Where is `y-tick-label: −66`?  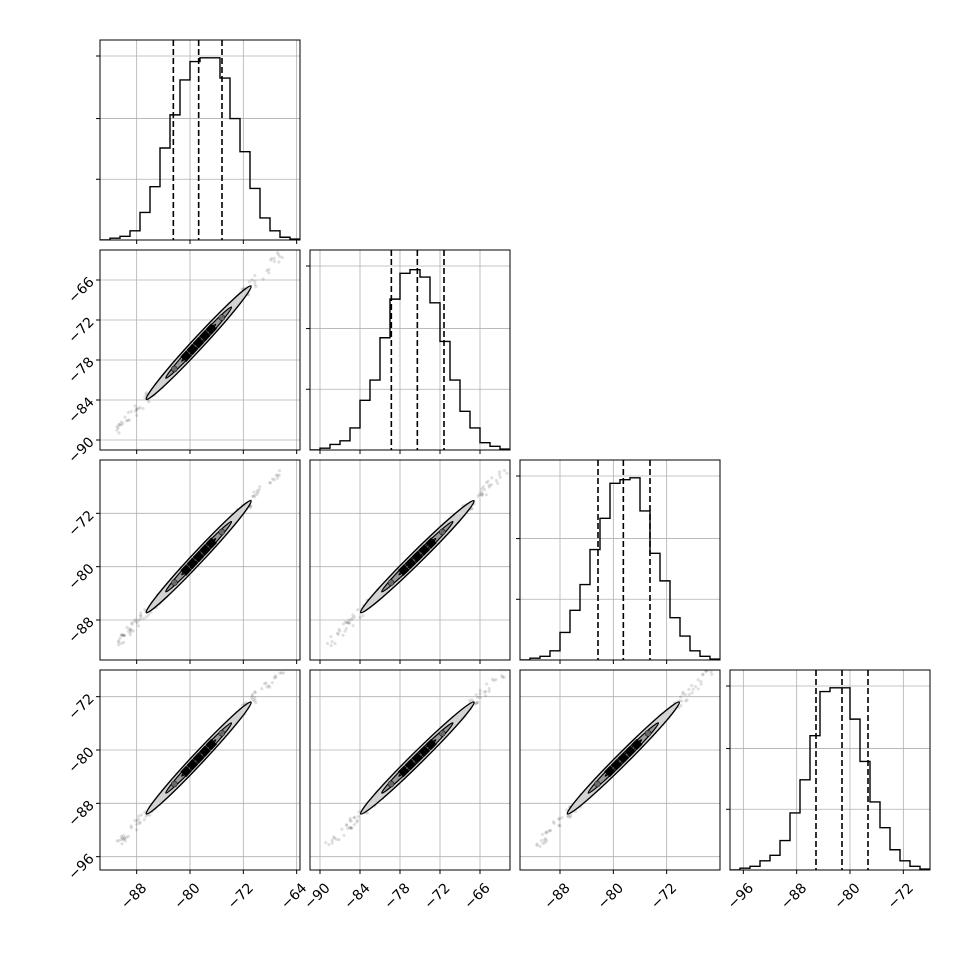 y-tick-label: −66 is located at coordinates (81, 290).